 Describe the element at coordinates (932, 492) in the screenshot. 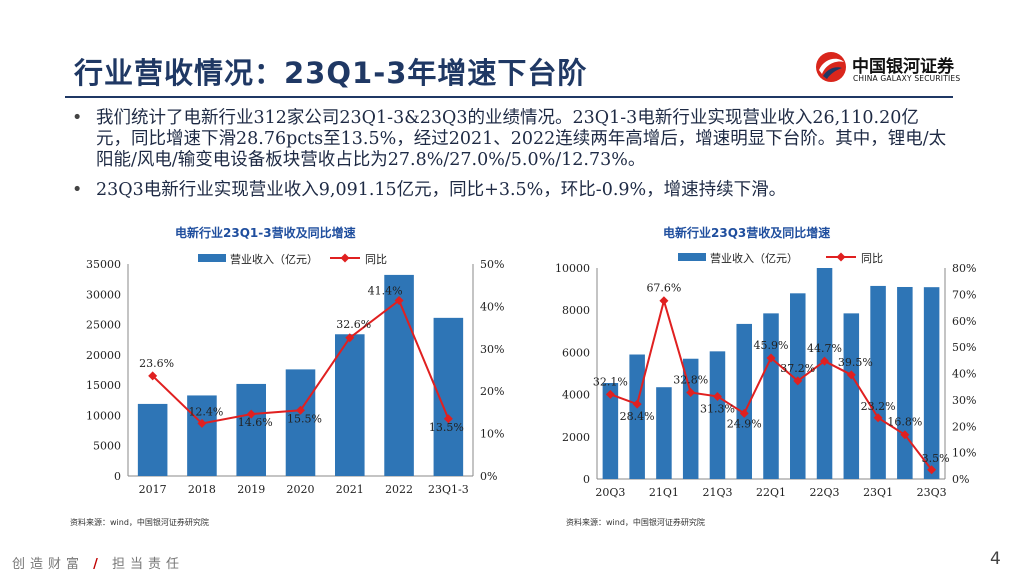

I see `x-tick-label: 23Q3` at that location.